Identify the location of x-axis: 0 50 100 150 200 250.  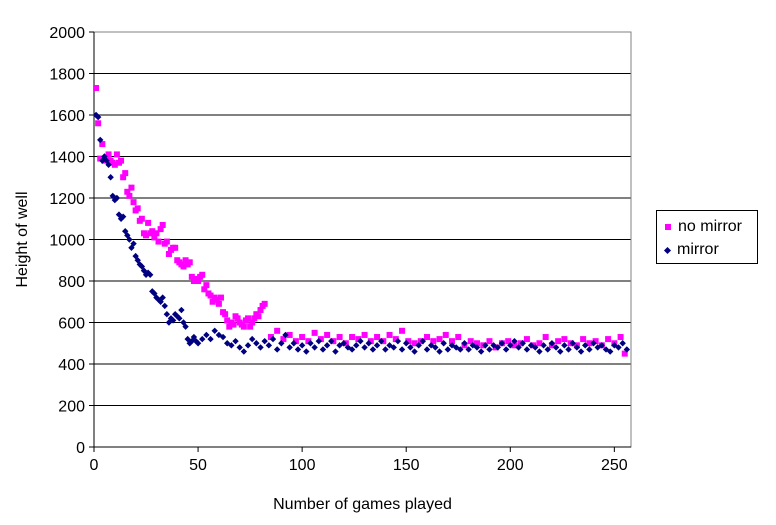
(360, 460).